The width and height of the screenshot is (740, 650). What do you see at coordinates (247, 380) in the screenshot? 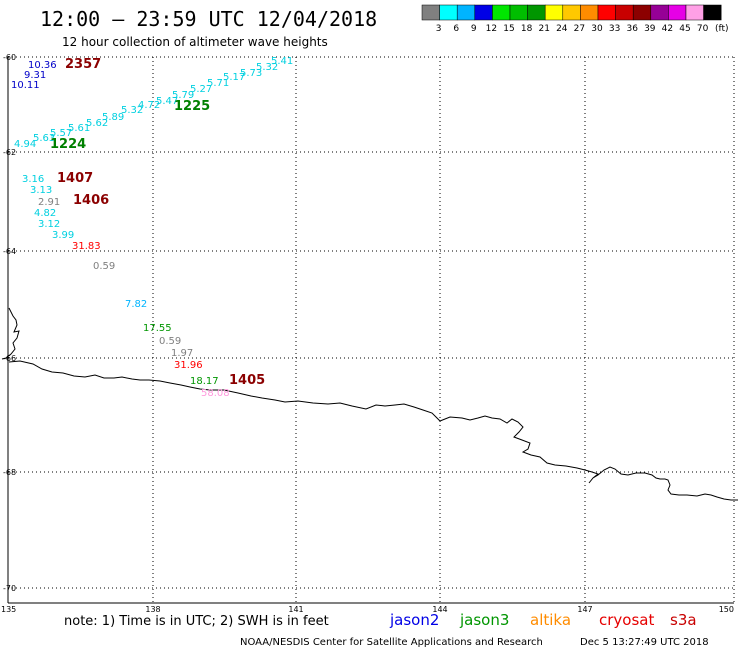
I see `pass-time-label: 1405` at bounding box center [247, 380].